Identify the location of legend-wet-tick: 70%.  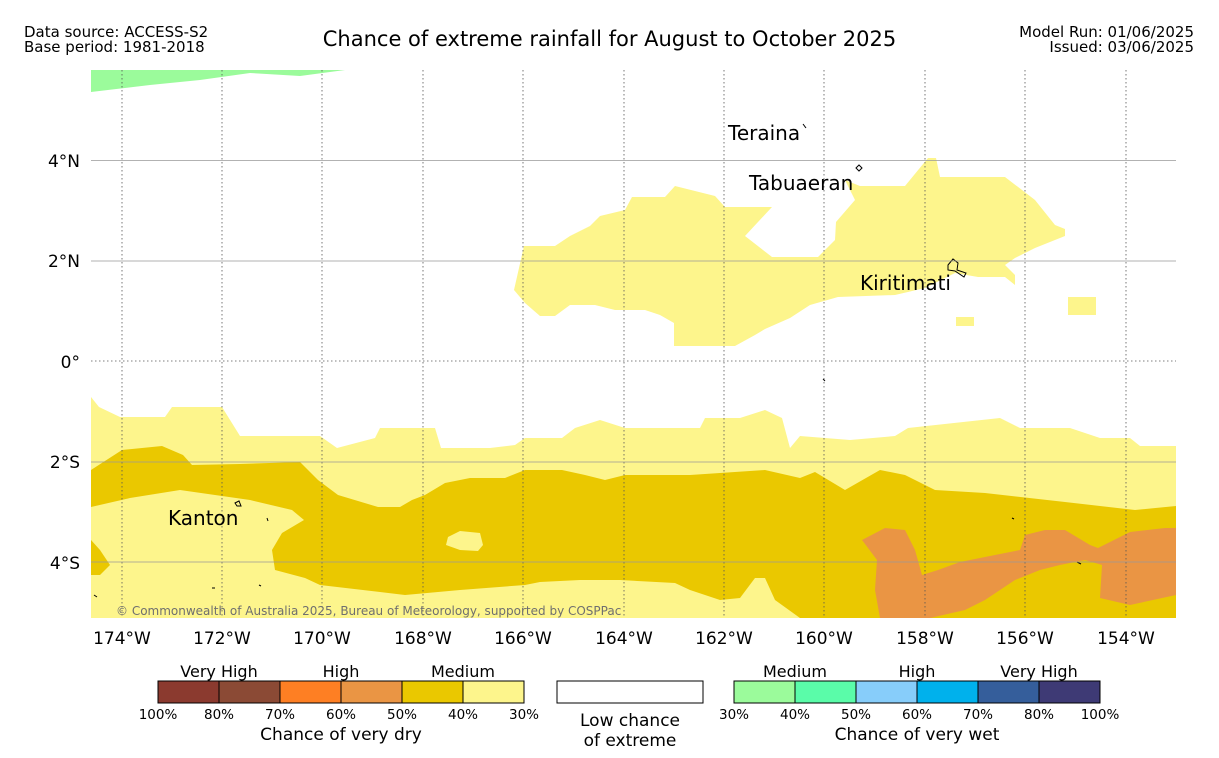
(978, 715).